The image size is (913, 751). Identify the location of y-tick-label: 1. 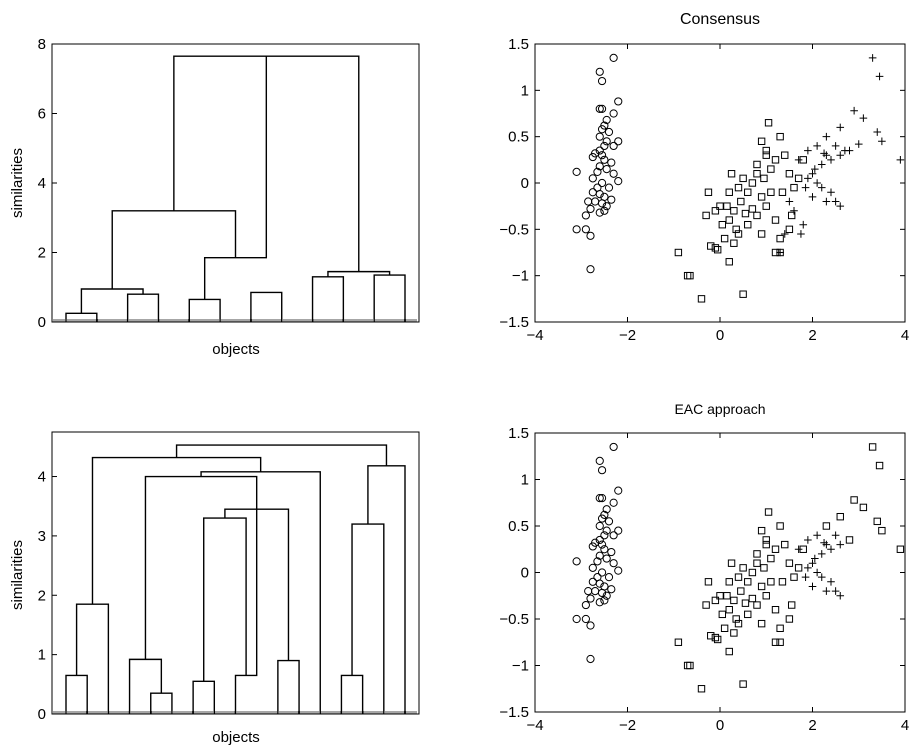
(525, 90).